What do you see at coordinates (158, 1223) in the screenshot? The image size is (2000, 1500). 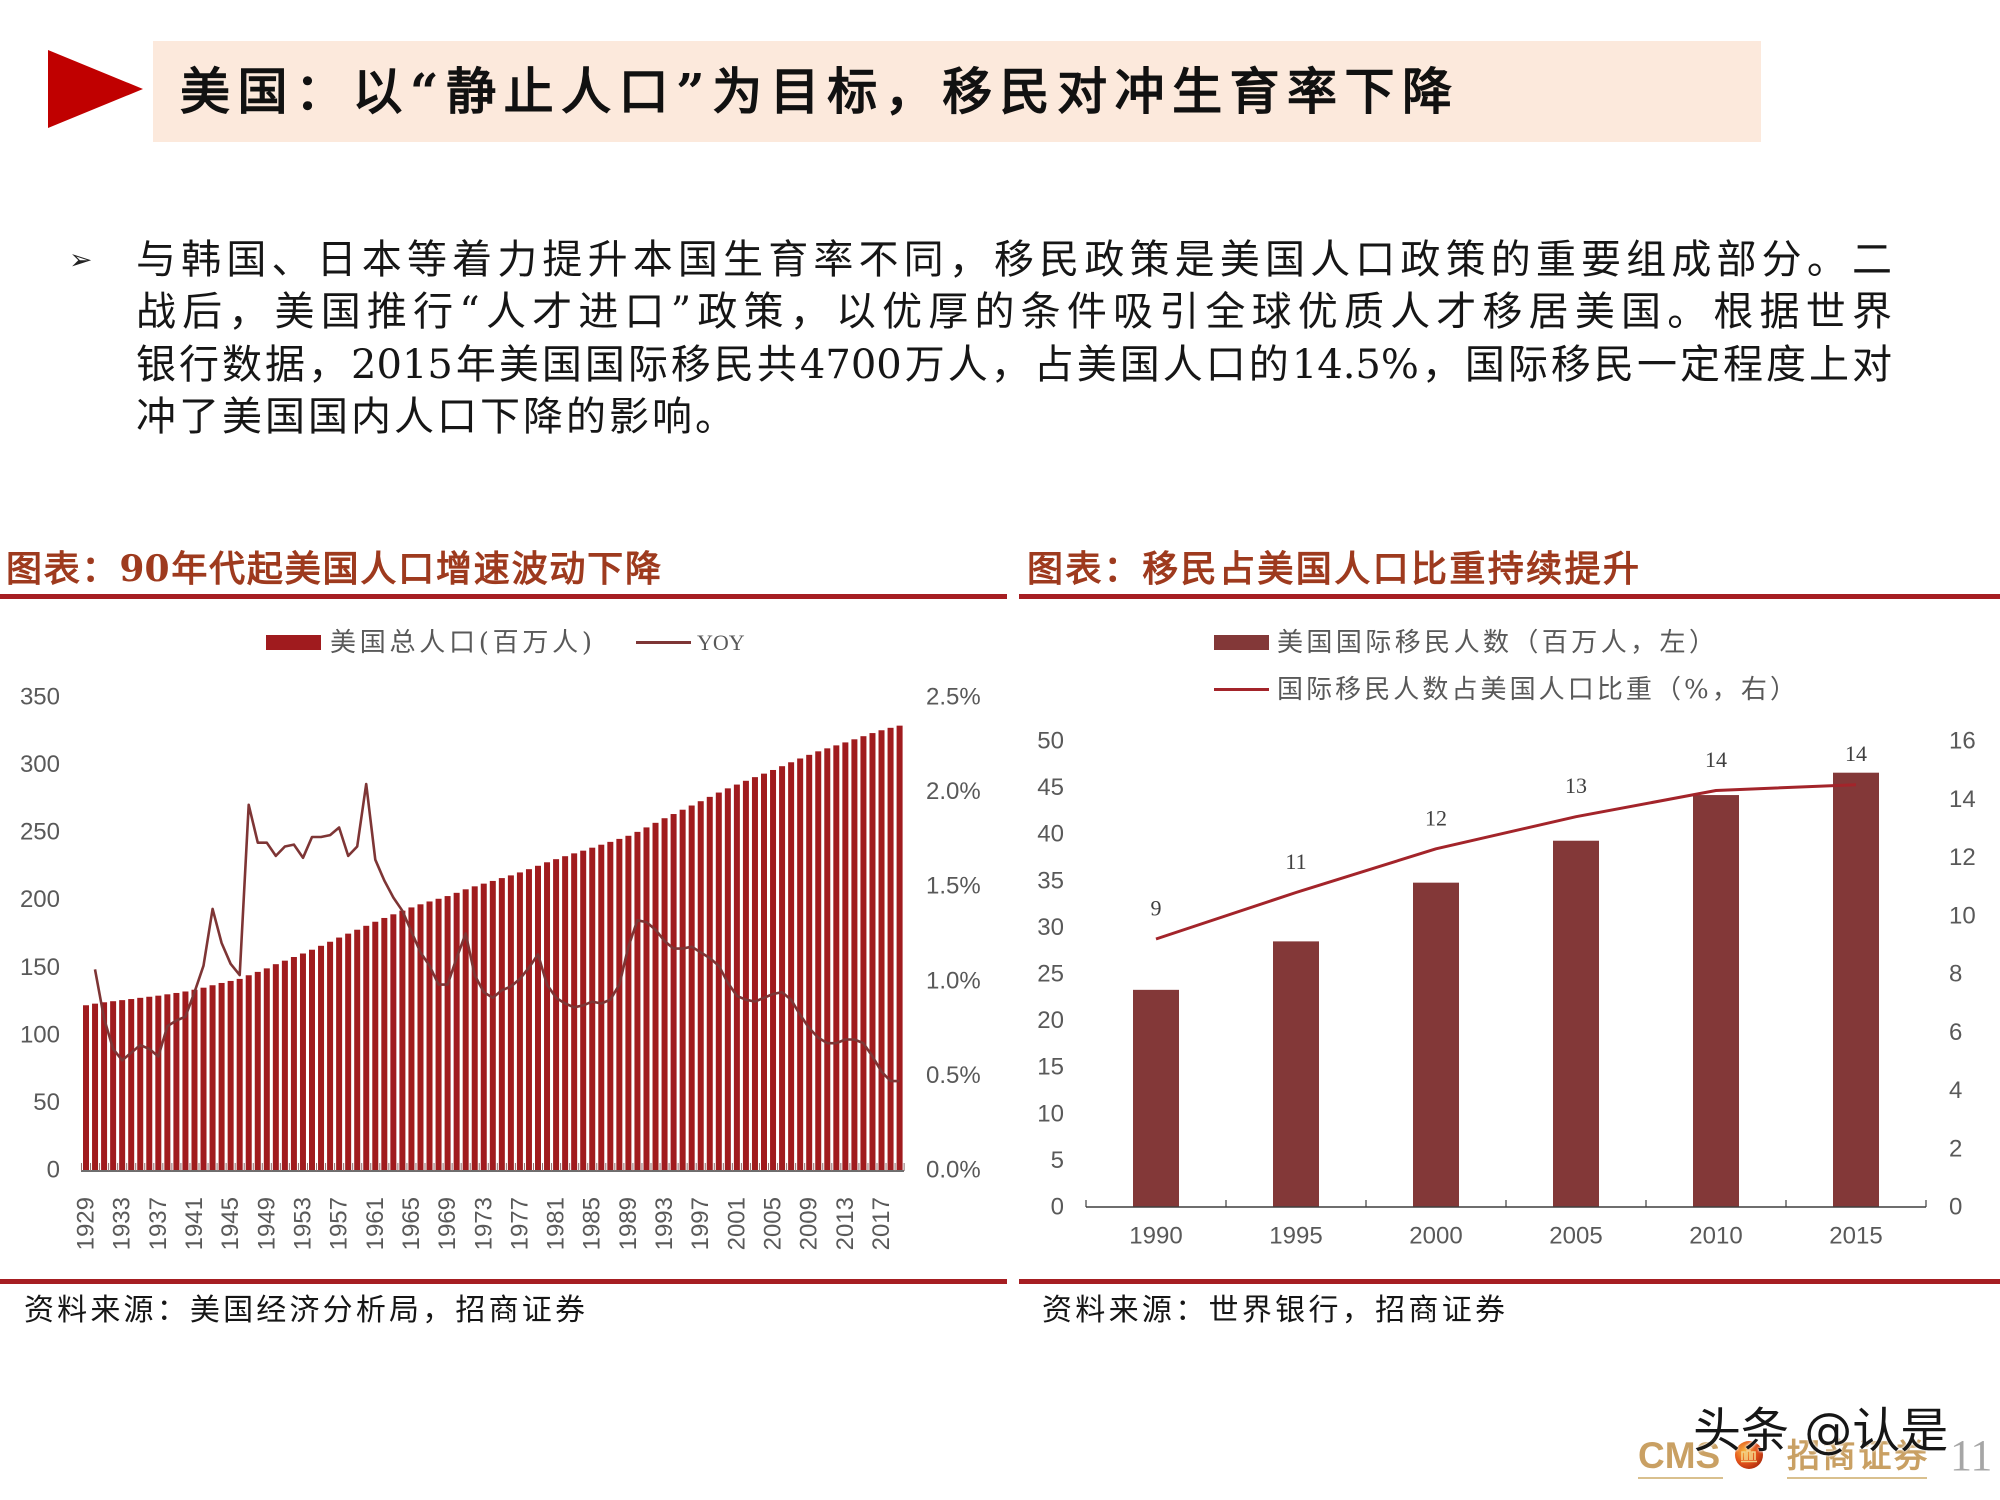 I see `x-tick-label: 1937` at bounding box center [158, 1223].